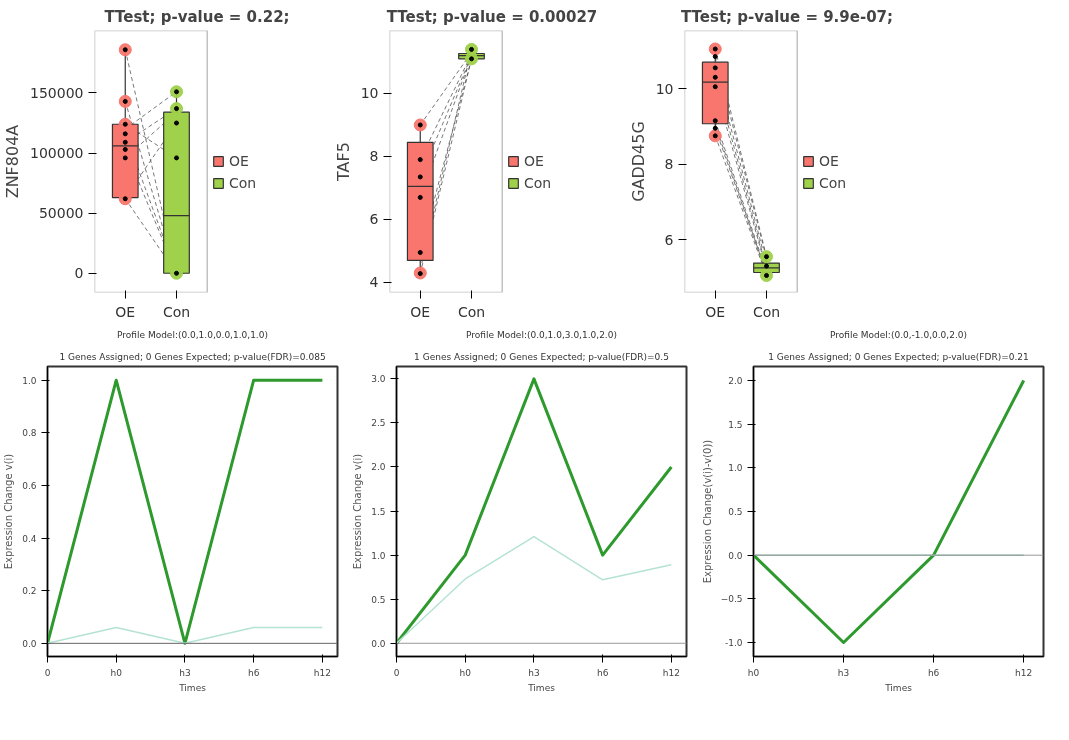 Image resolution: width=1069 pixels, height=740 pixels. I want to click on y-tick-label: 2.5, so click(378, 423).